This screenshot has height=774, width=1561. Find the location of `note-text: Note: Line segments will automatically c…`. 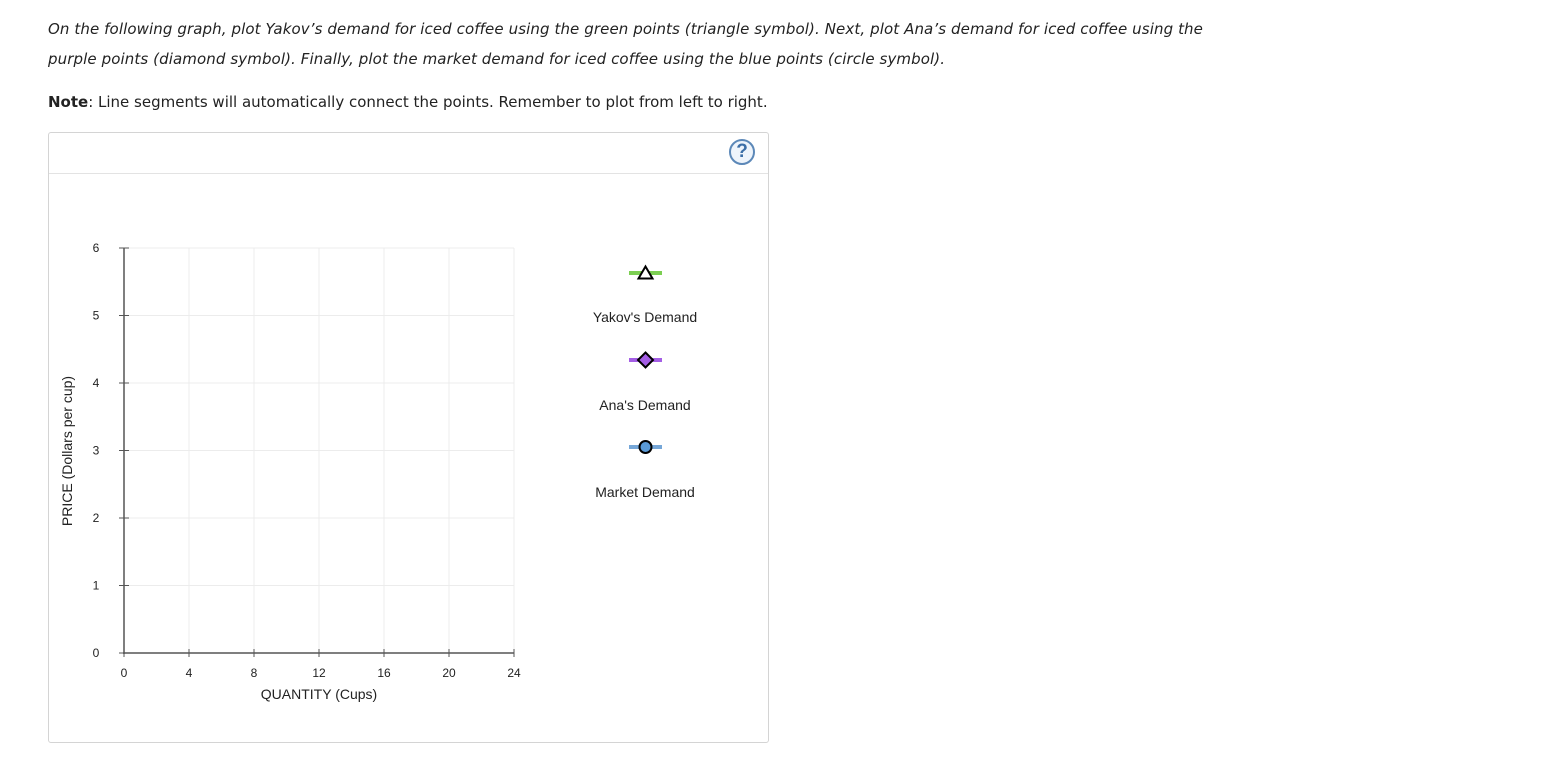

note-text: Note: Line segments will automatically c… is located at coordinates (408, 102).